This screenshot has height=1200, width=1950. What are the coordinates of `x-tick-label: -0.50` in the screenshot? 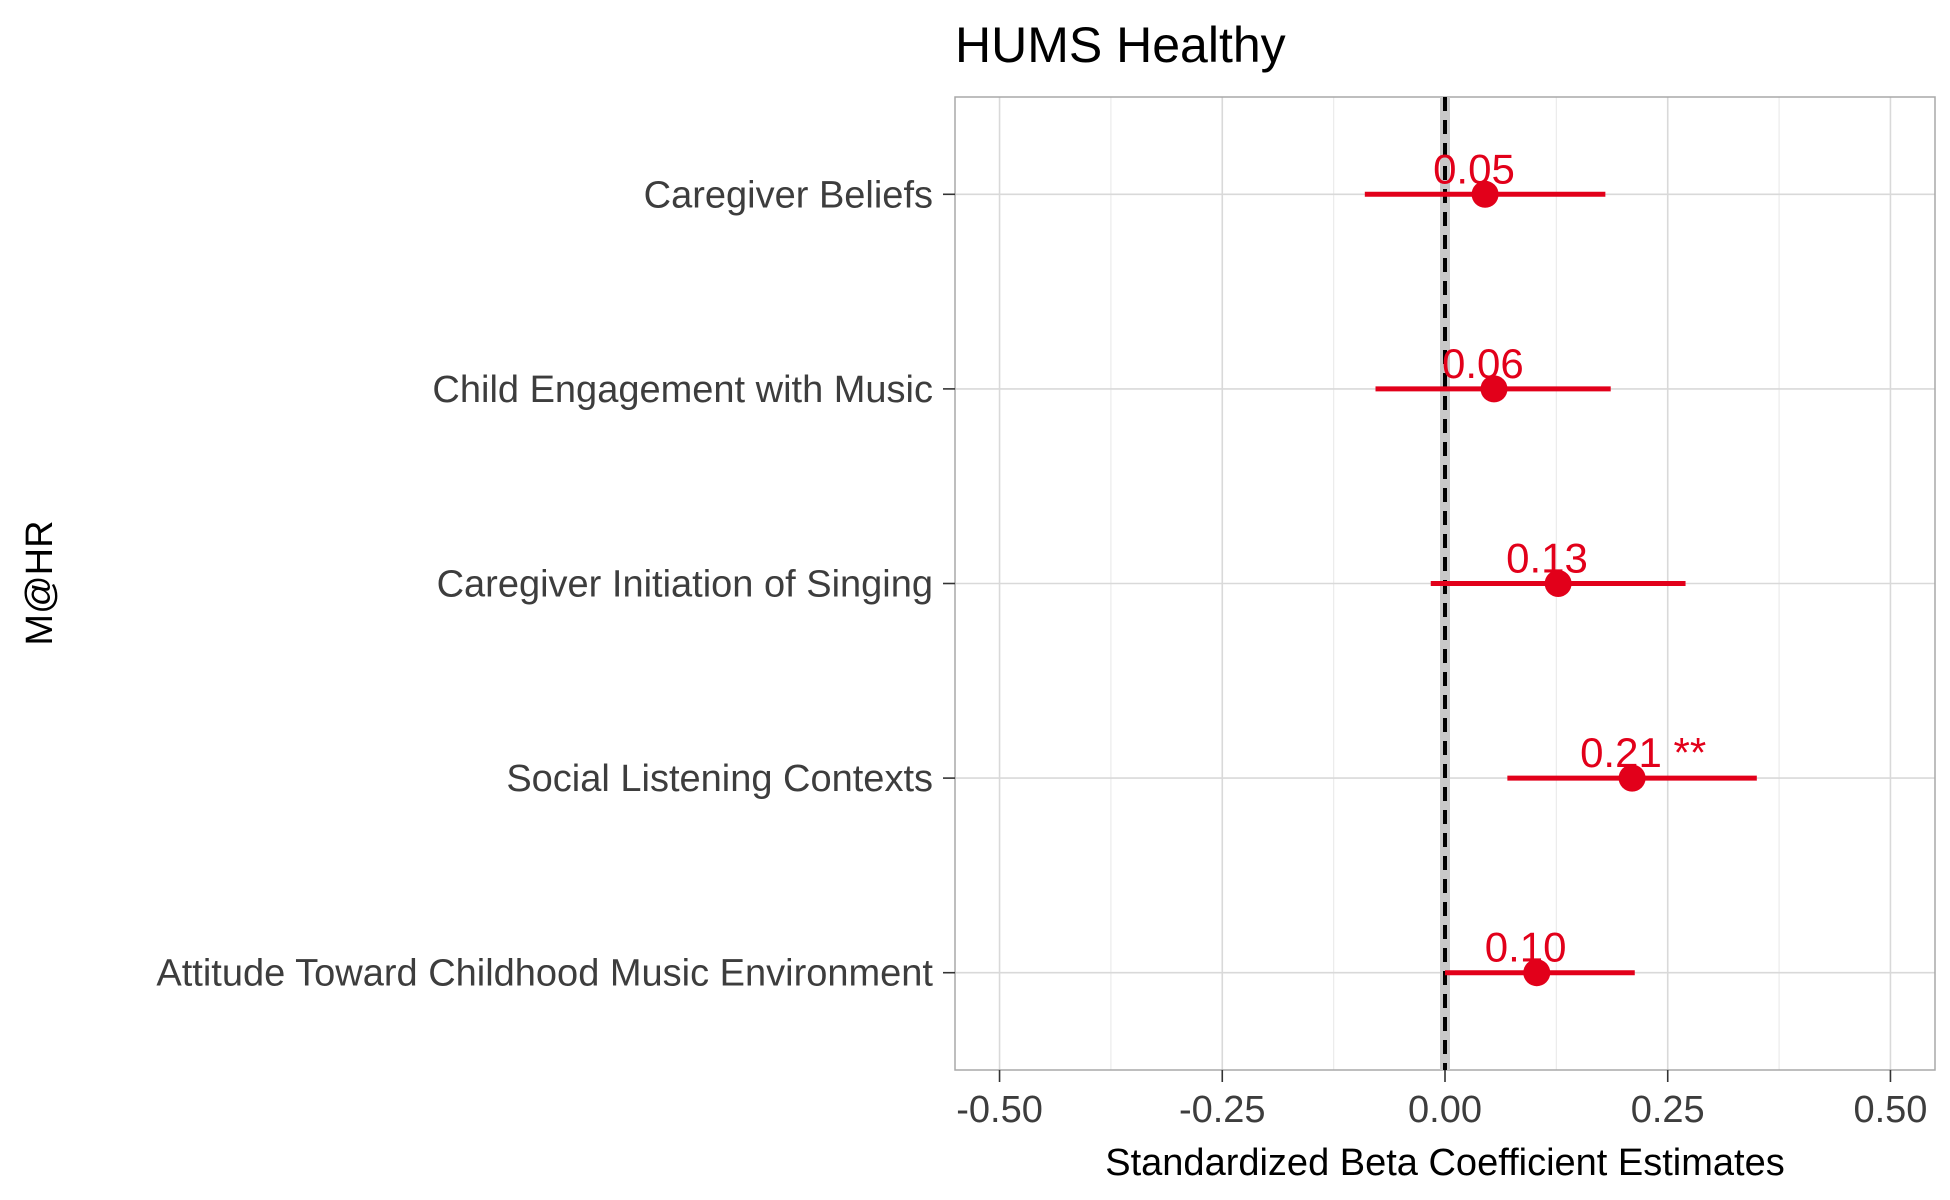 It's located at (999, 1110).